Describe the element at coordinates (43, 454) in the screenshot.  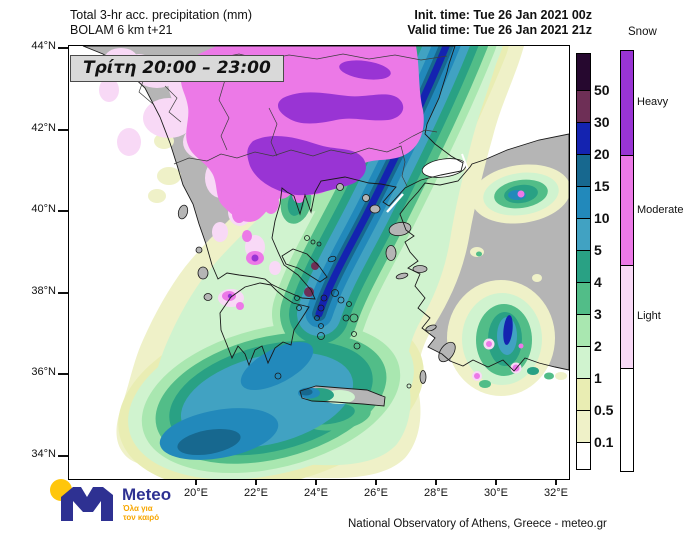
I see `lat-label: 34°N` at that location.